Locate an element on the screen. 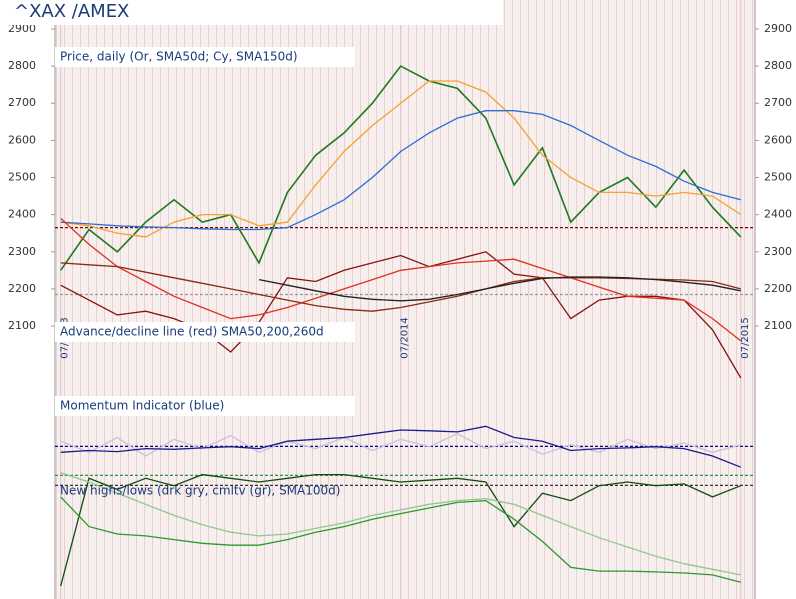 This screenshot has width=796, height=599. y-tick-label: 2200 is located at coordinates (22, 288).